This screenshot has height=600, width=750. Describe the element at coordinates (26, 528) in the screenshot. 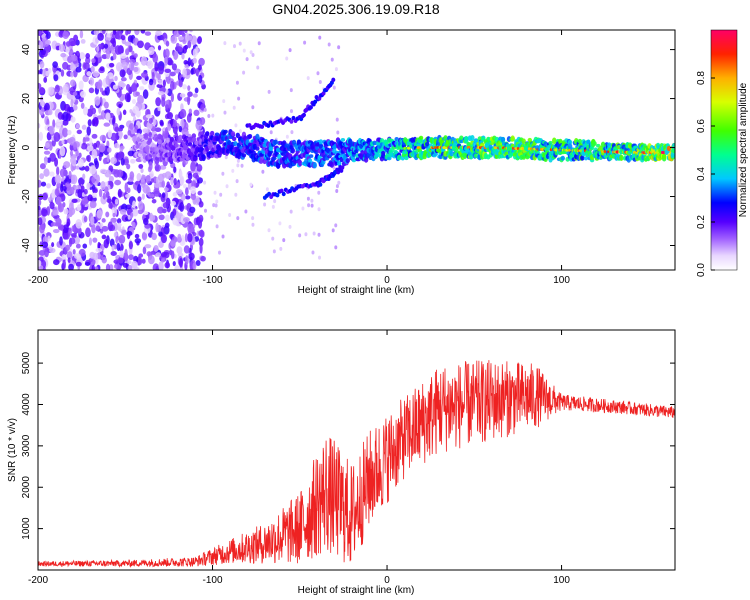

I see `snr-y-tick-label: 1000` at that location.